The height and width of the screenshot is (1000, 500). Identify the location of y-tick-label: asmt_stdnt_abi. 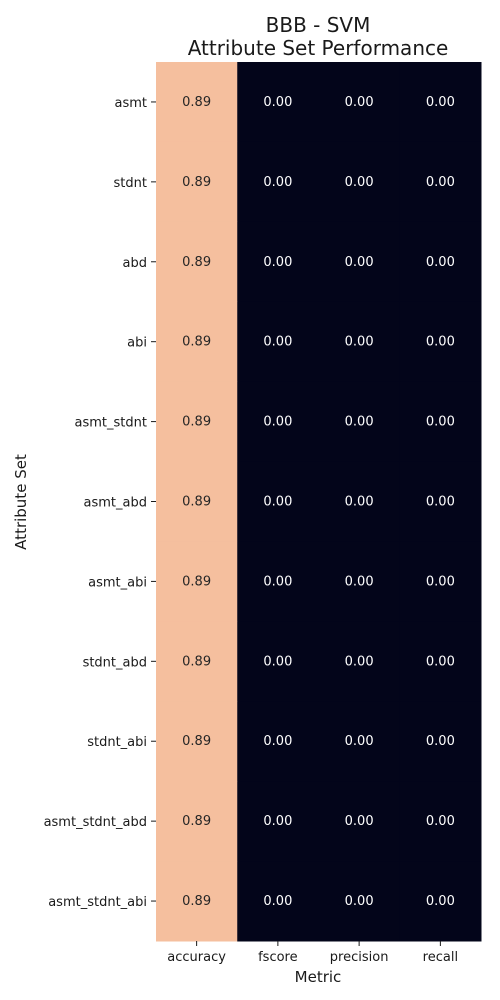
(97, 902).